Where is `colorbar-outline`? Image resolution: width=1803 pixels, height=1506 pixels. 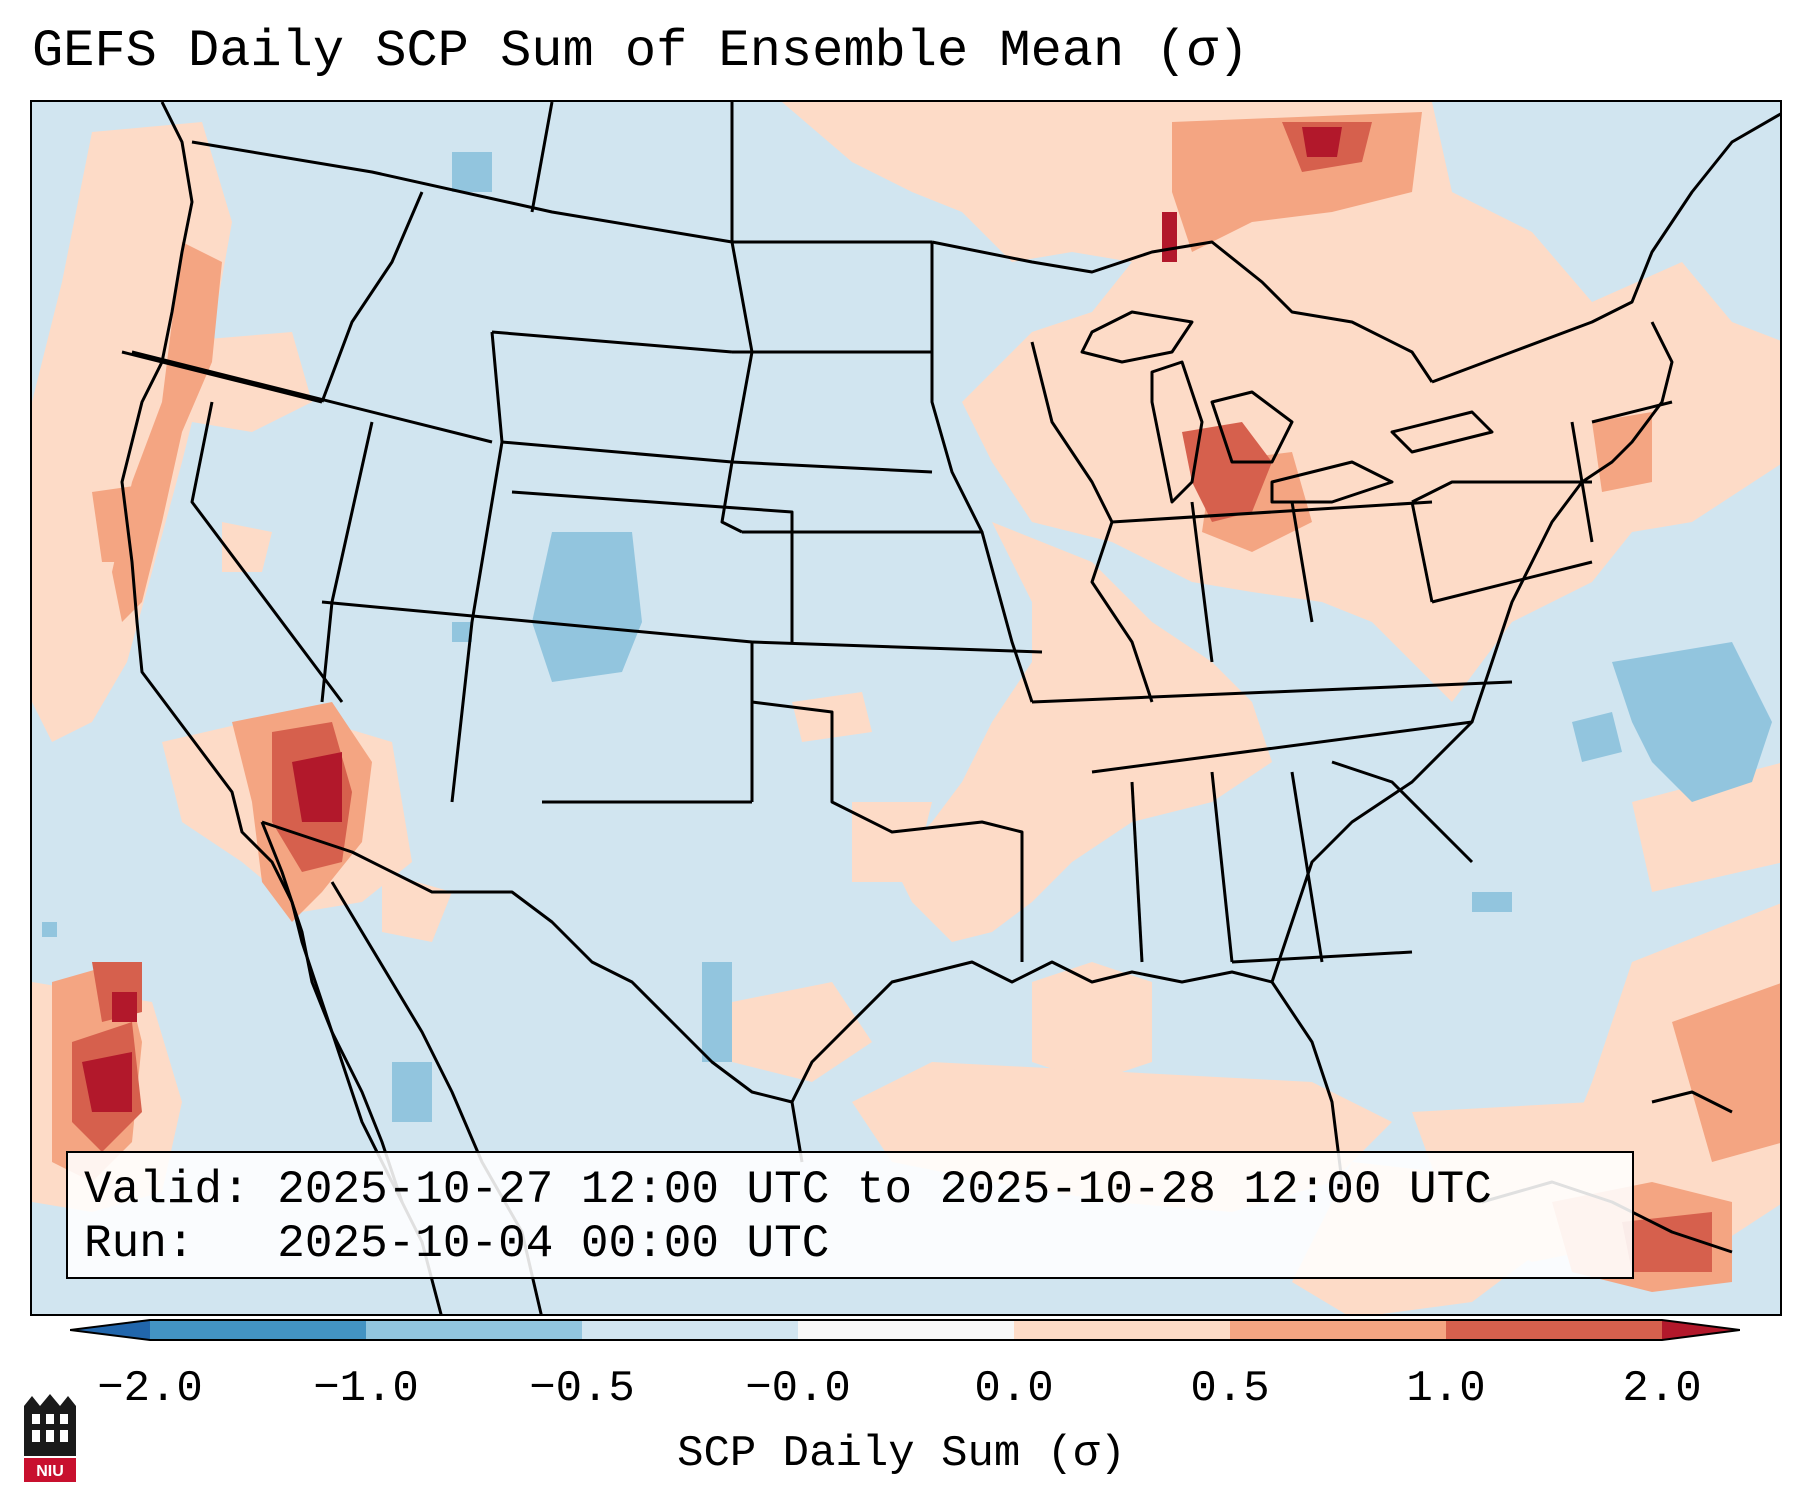
colorbar-outline is located at coordinates (905, 1330).